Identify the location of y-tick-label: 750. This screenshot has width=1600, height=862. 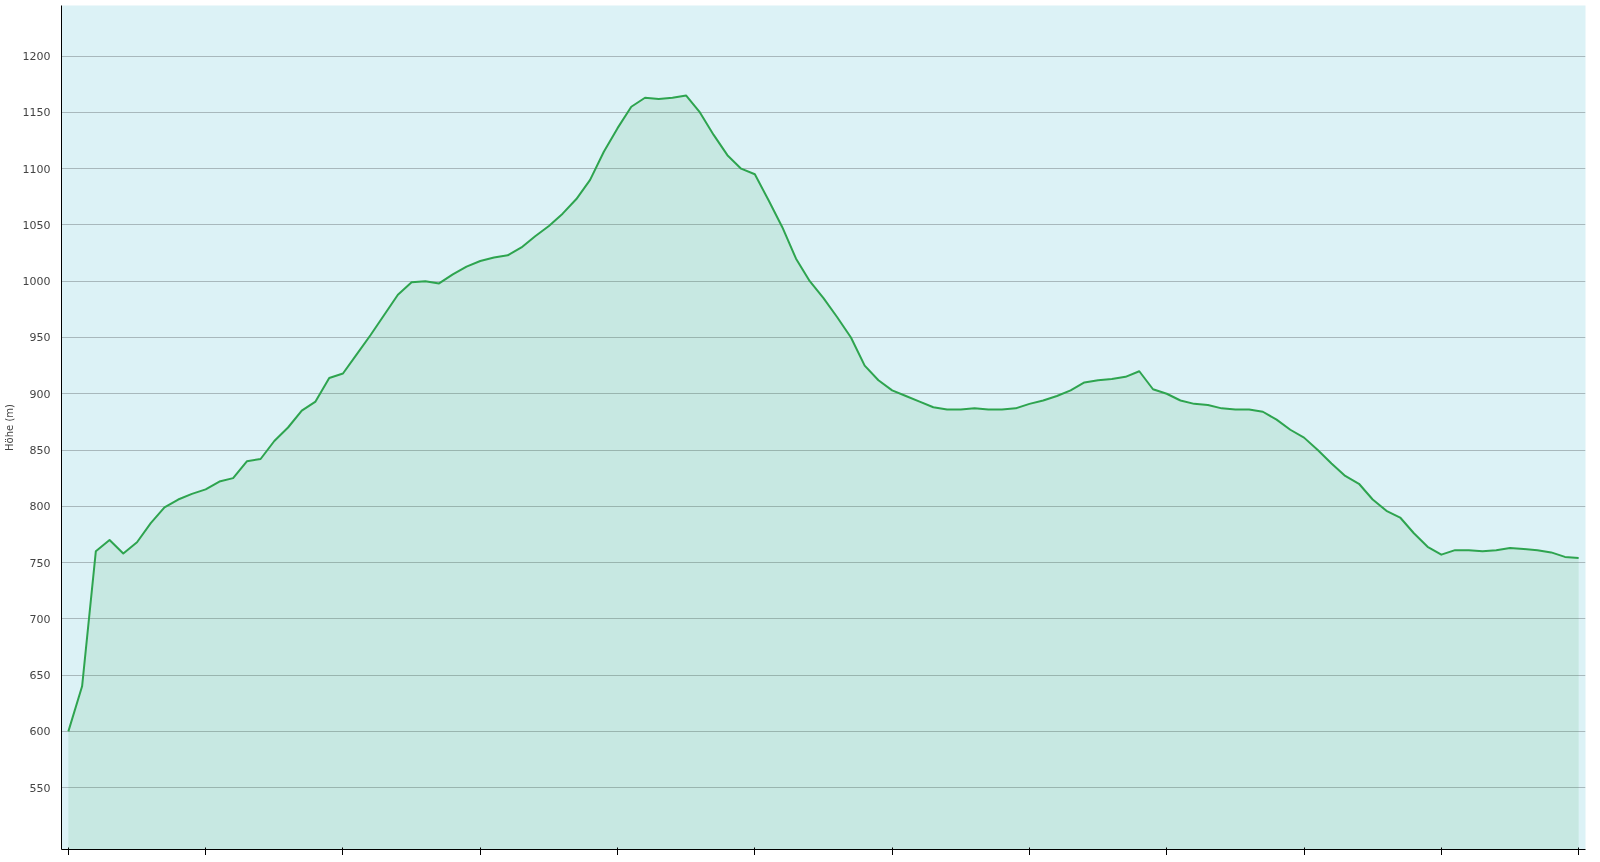
(40, 563).